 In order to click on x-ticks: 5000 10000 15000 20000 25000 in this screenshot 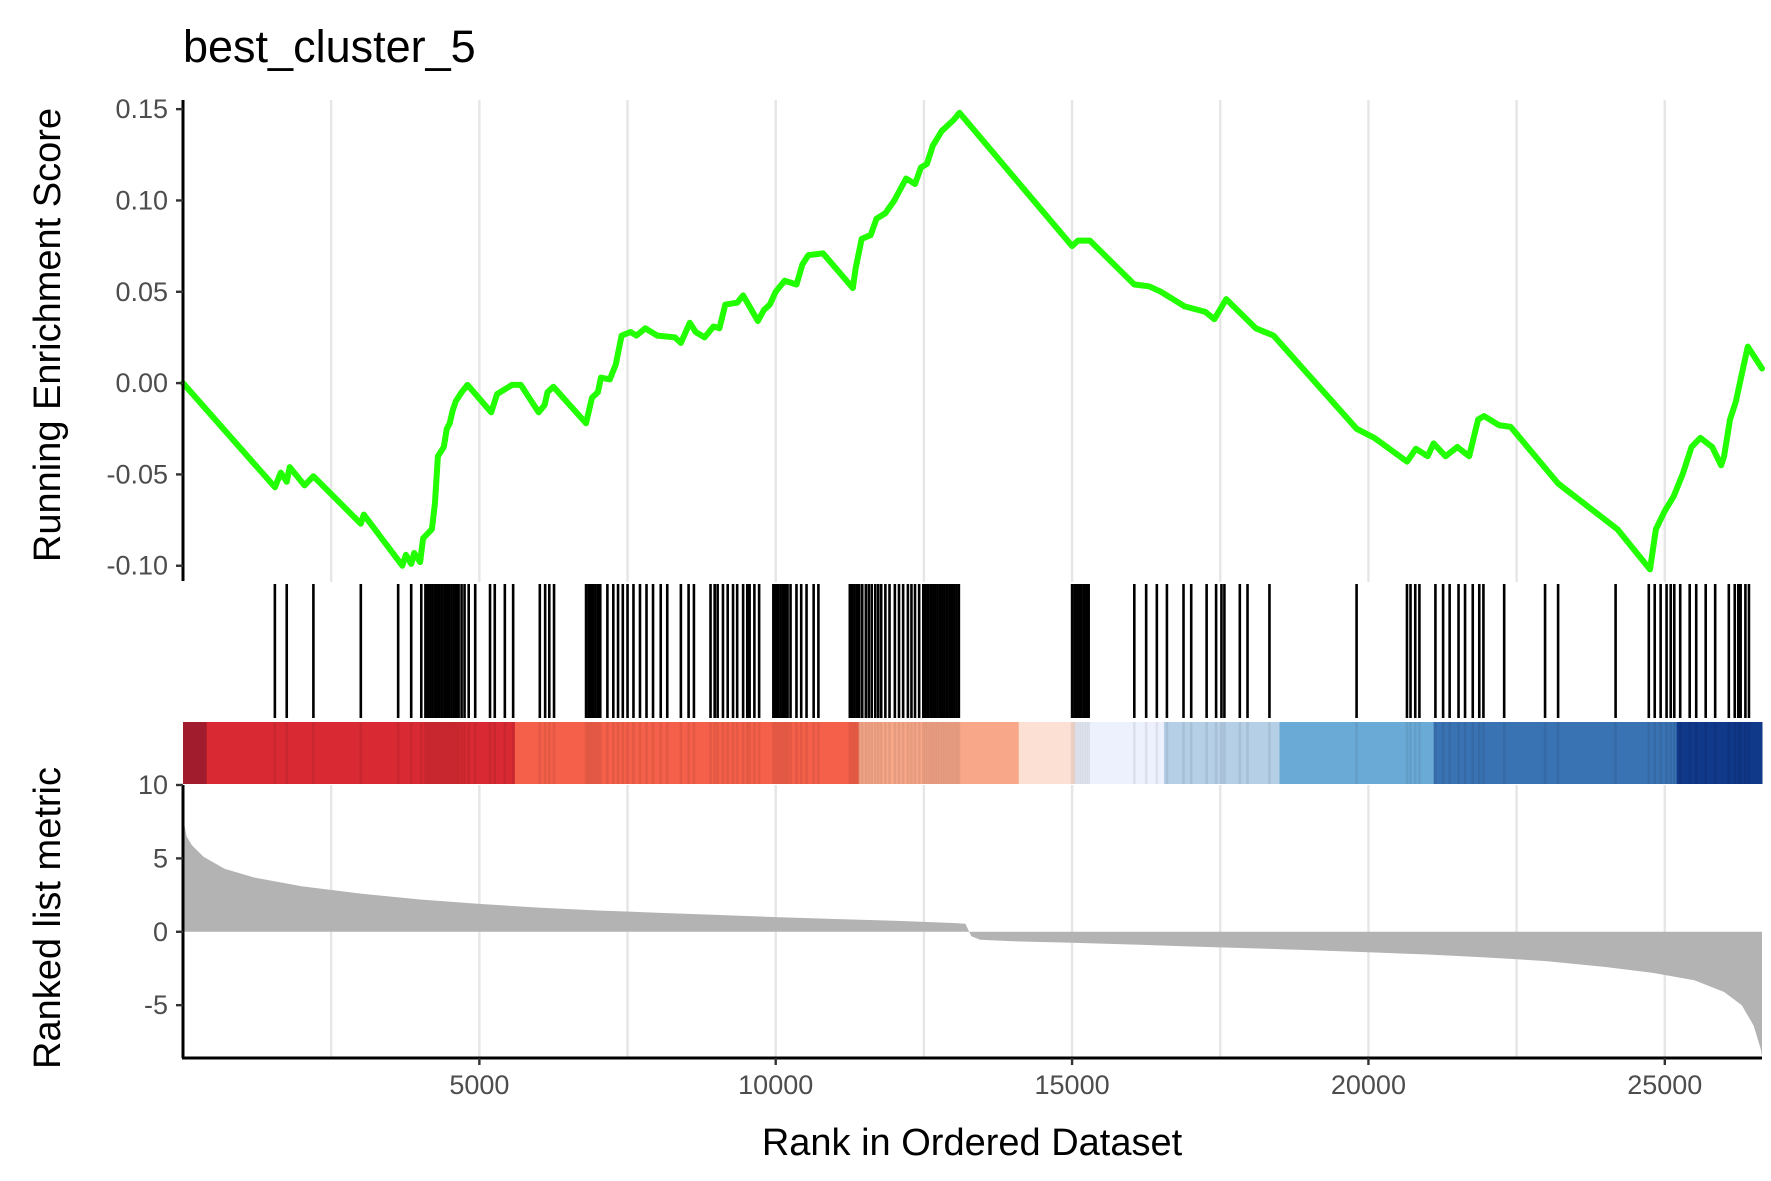, I will do `click(1075, 1079)`.